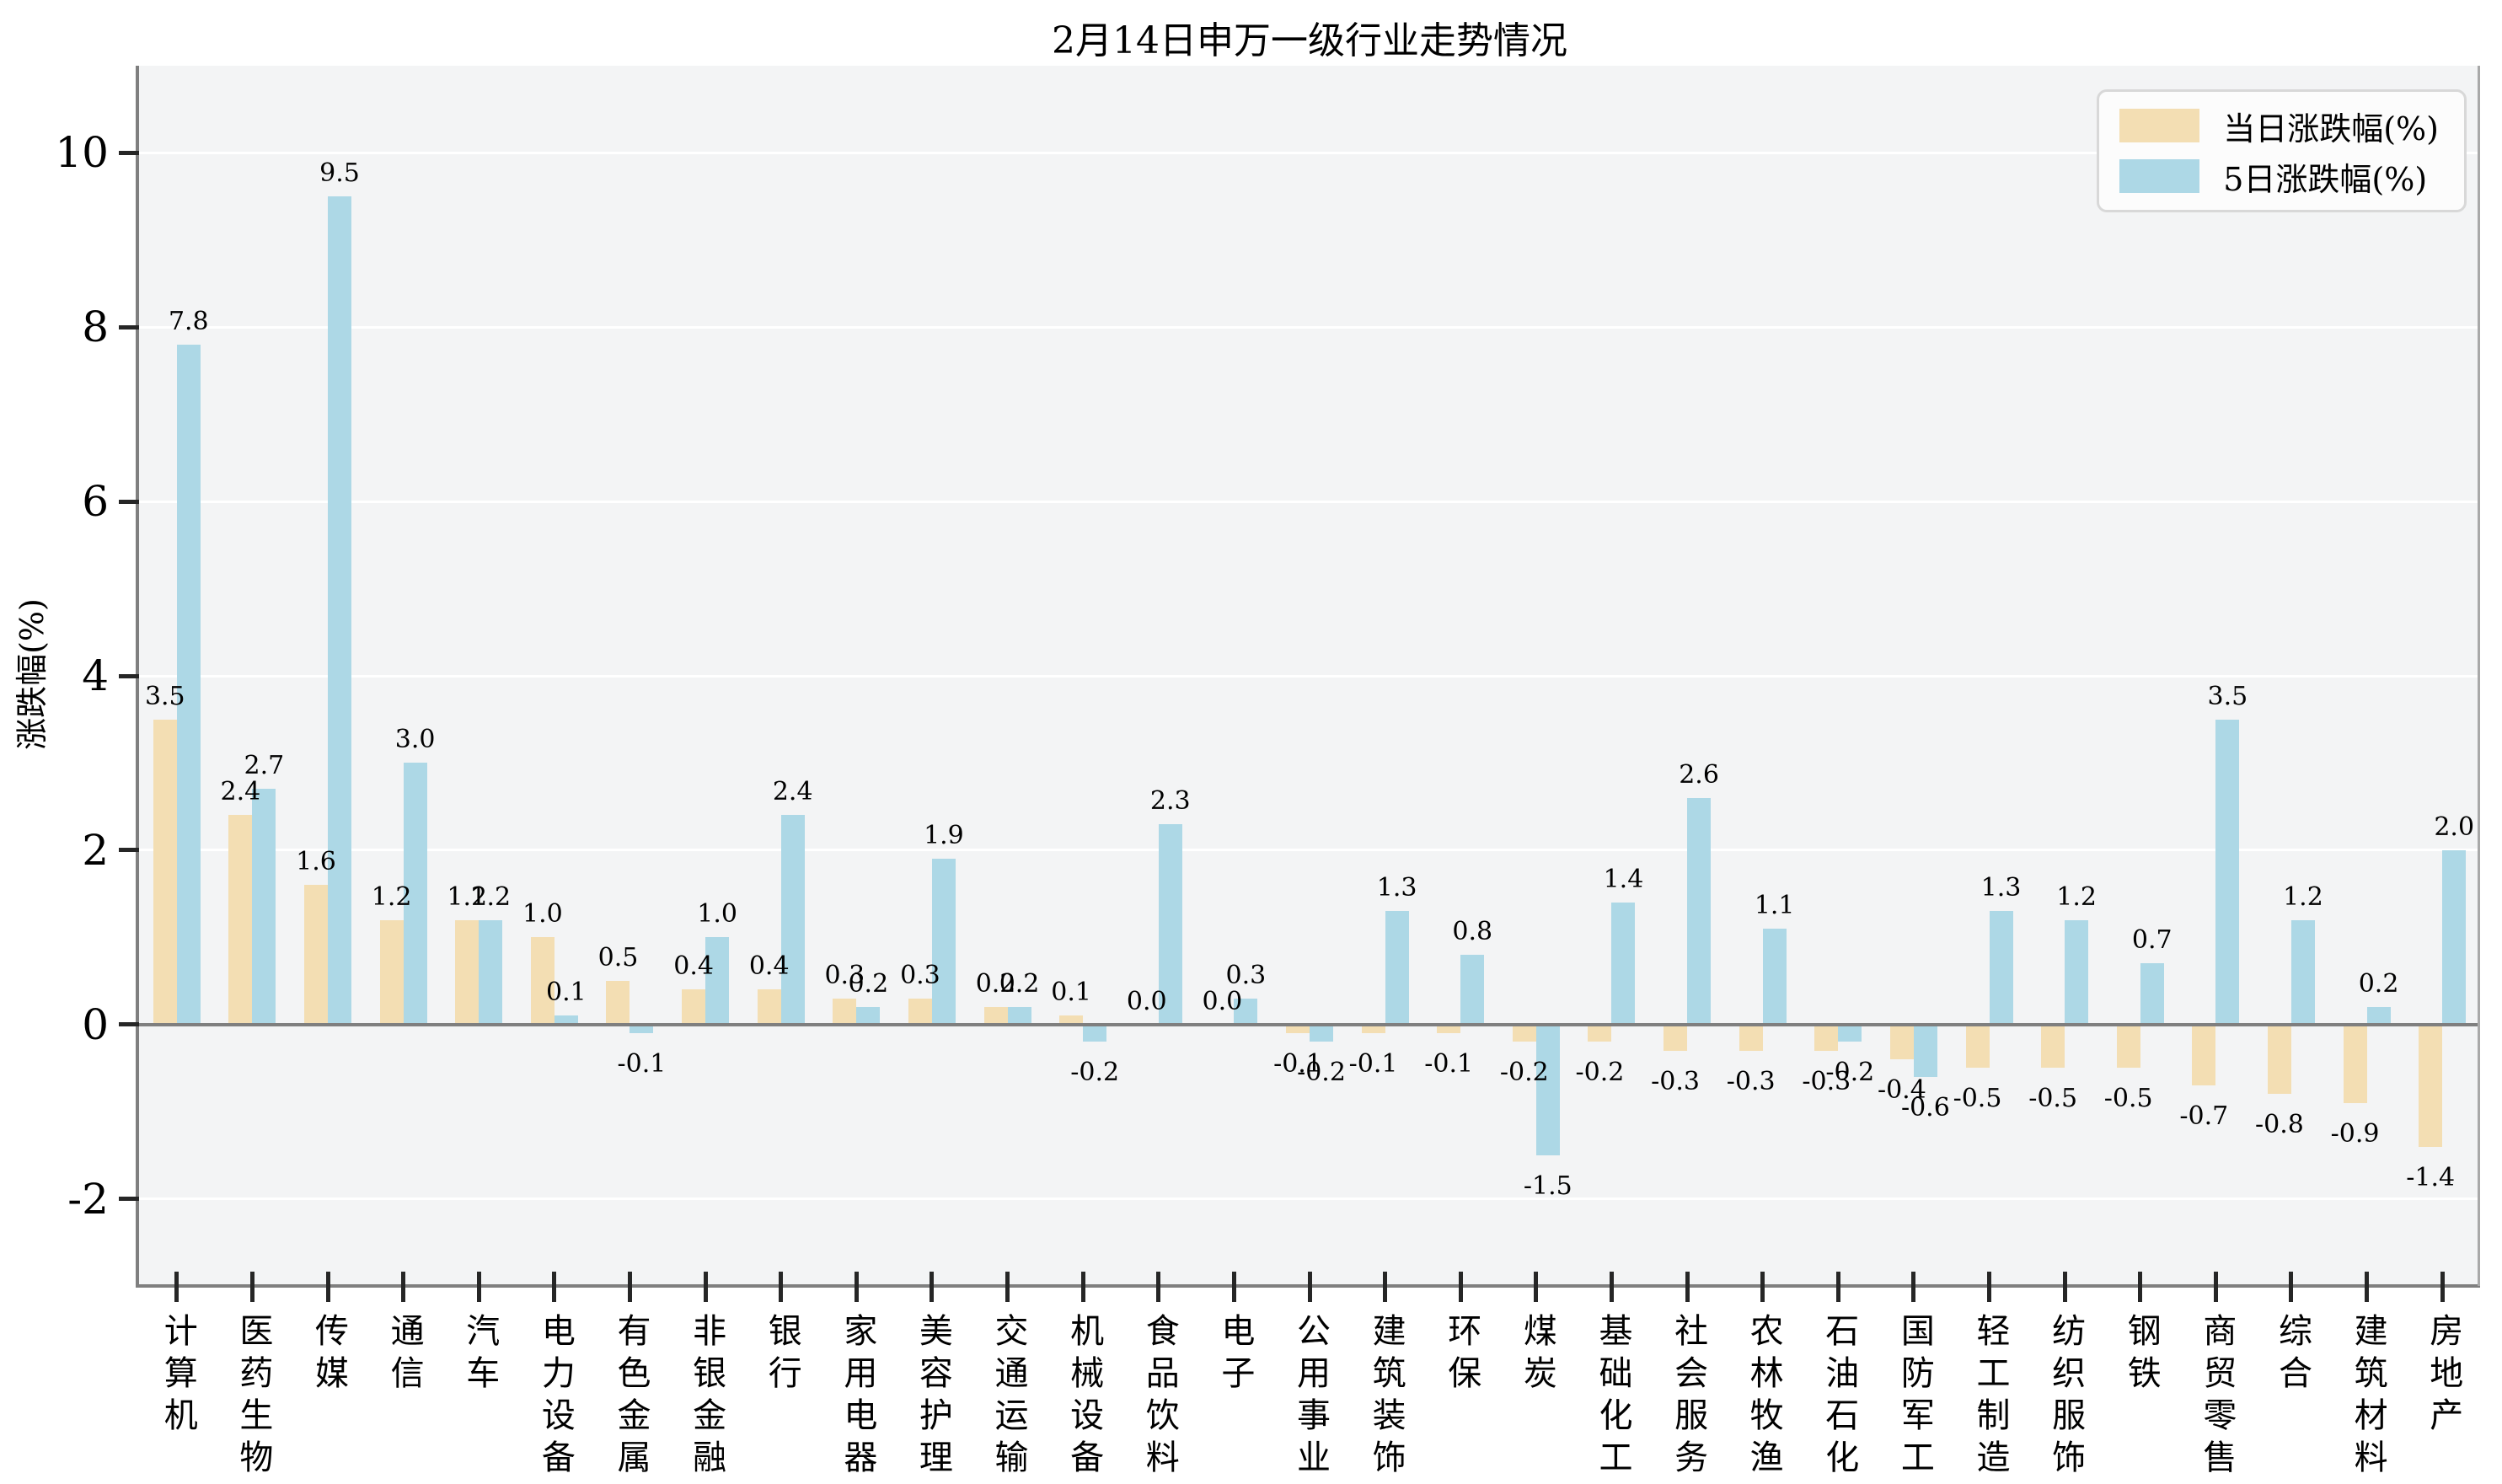 This screenshot has width=2502, height=1484. What do you see at coordinates (1461, 1355) in the screenshot?
I see `x-label-17: 环保` at bounding box center [1461, 1355].